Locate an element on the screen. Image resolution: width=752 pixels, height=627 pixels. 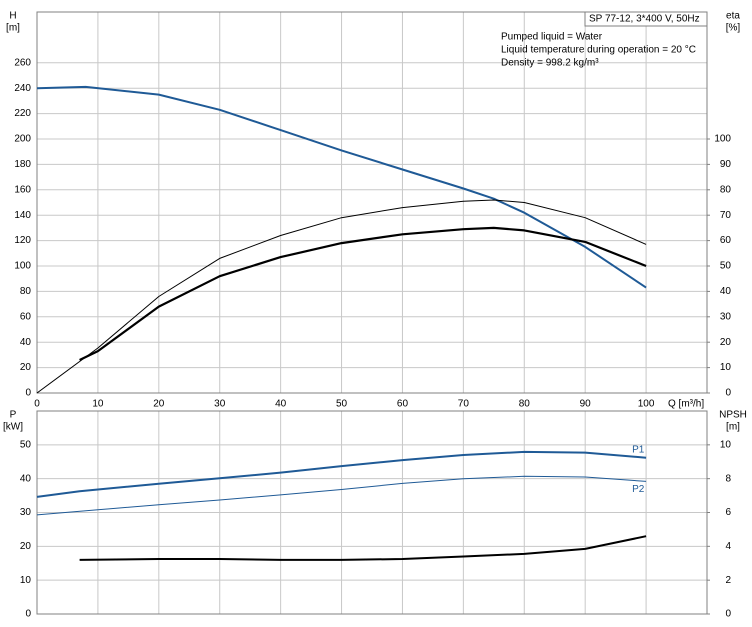
y2-tick-label: 60 is located at coordinates (726, 240).